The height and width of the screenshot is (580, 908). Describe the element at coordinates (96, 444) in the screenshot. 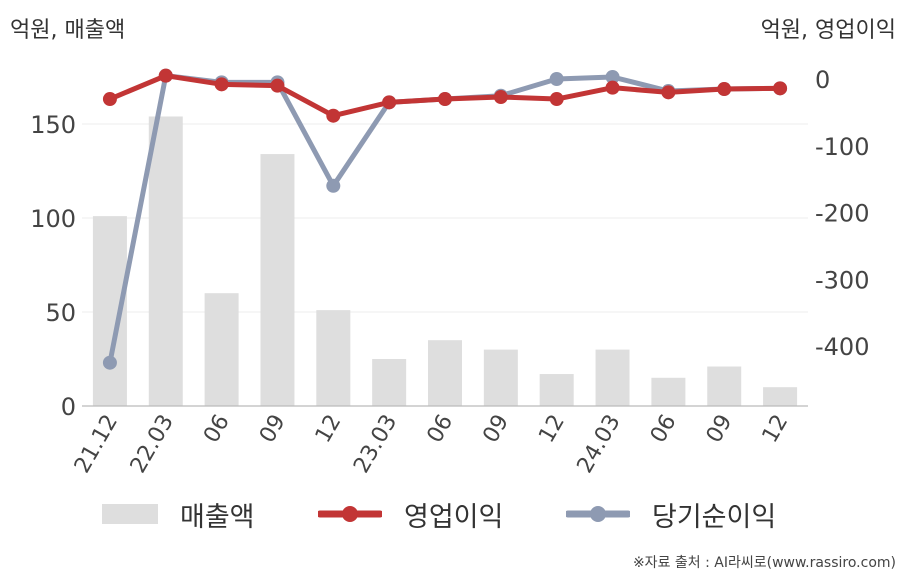

I see `x-tick-label: 21.12` at that location.